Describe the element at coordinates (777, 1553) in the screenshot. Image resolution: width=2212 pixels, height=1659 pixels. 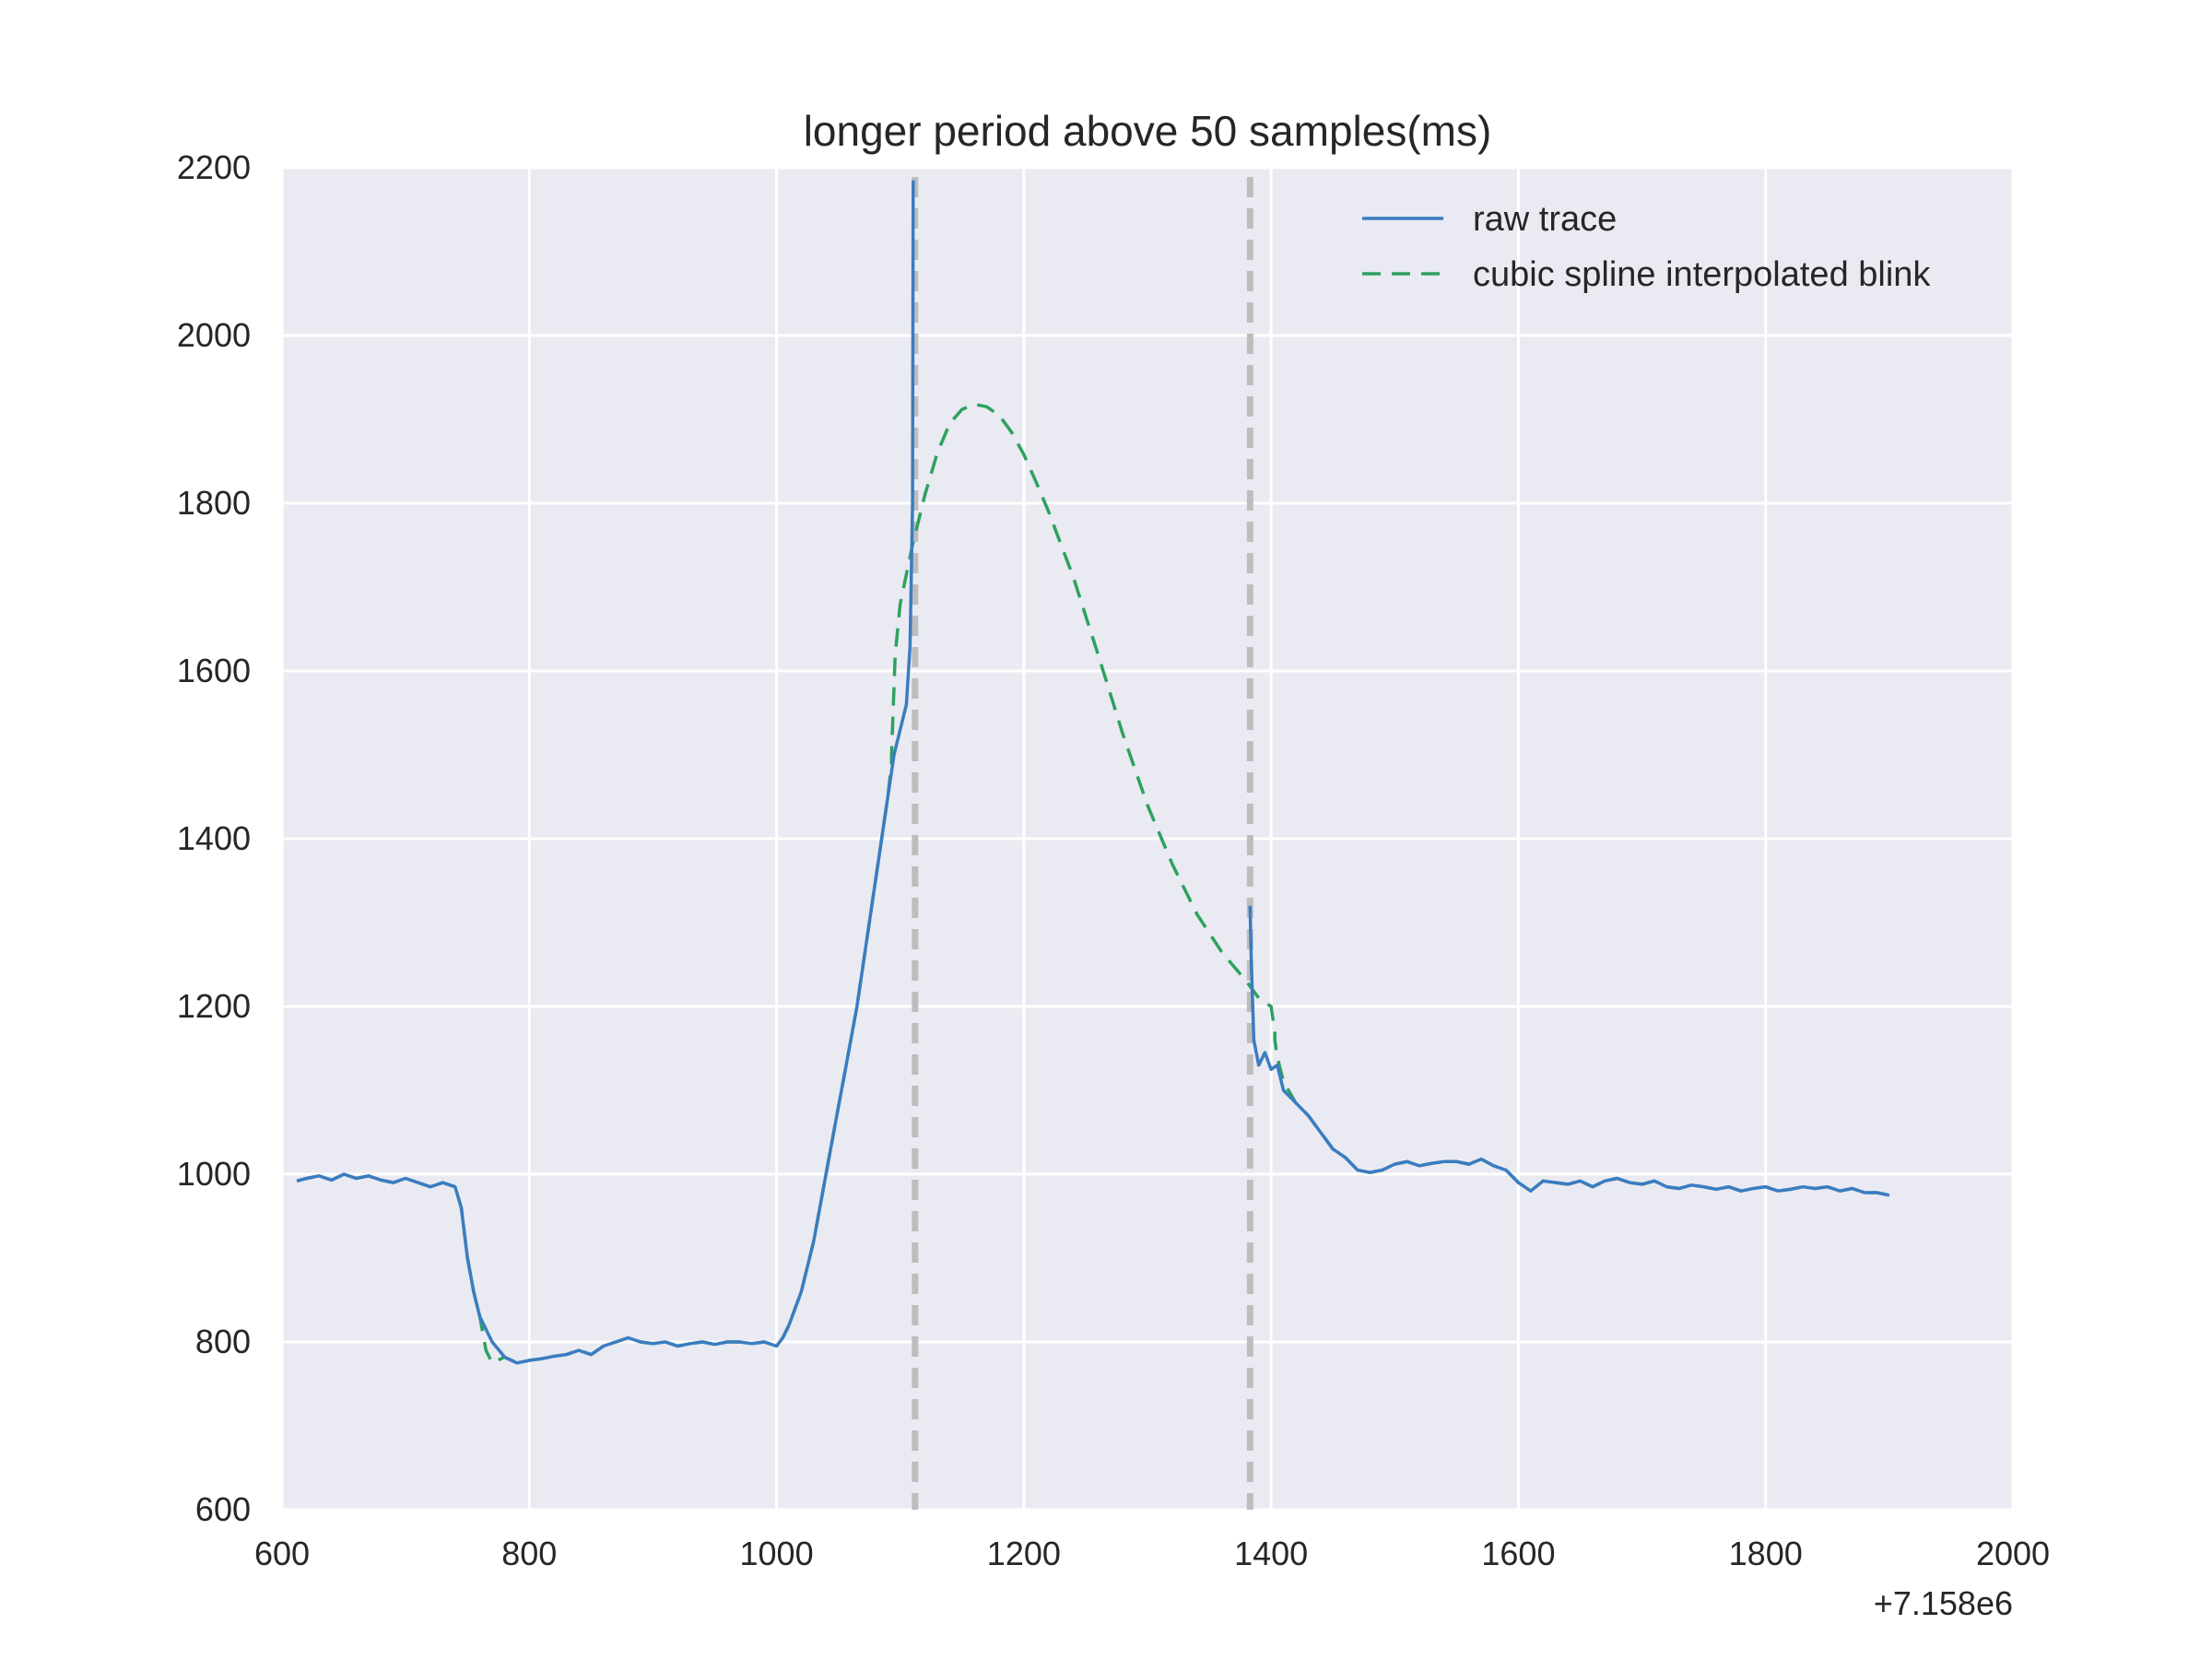
I see `x-tick-label: 1000` at that location.